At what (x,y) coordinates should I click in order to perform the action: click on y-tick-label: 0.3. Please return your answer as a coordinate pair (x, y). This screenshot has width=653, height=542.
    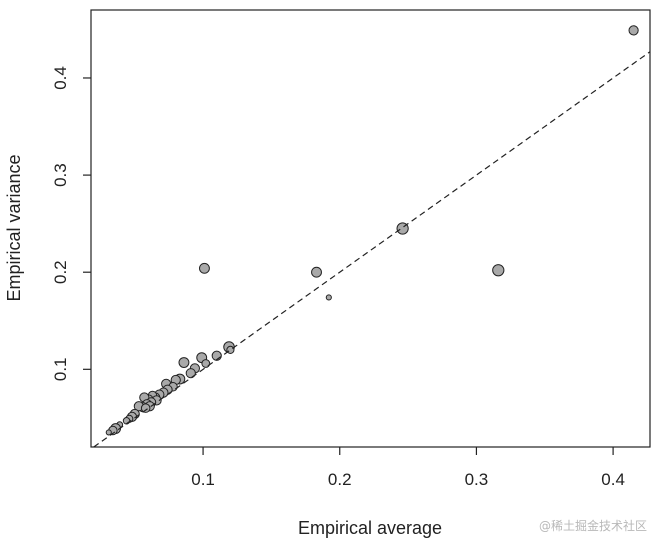
    Looking at the image, I should click on (60, 175).